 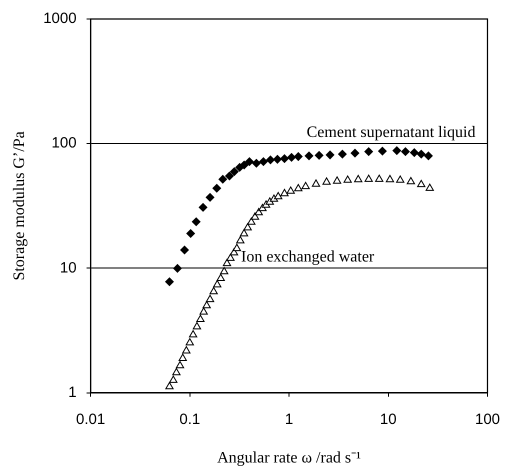 I want to click on x-tick-label: 0.1, so click(x=189, y=419).